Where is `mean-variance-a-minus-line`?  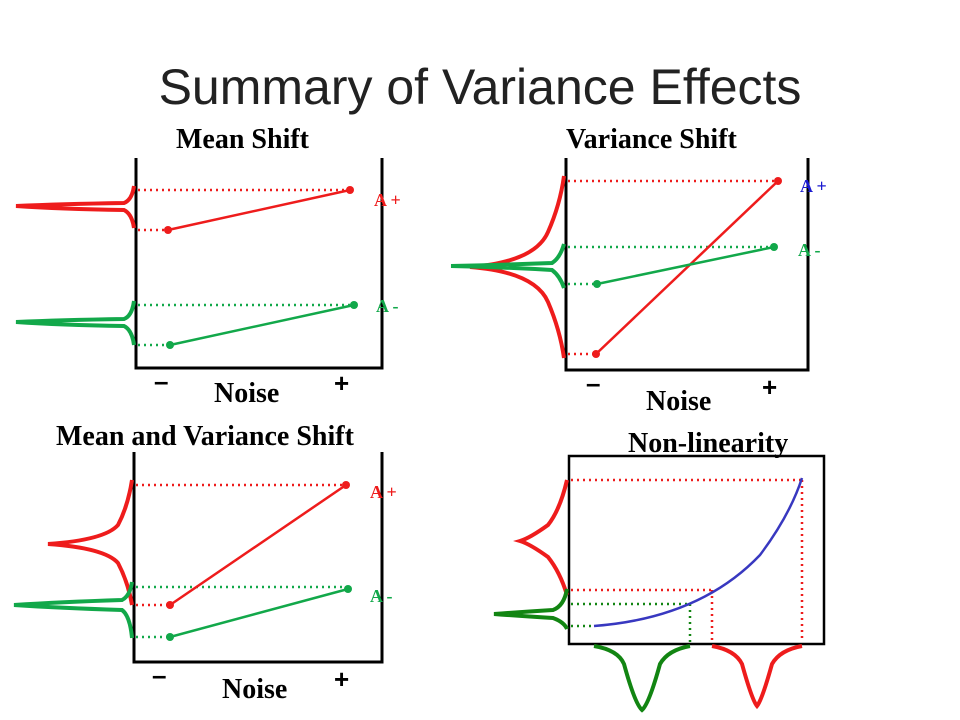
mean-variance-a-minus-line is located at coordinates (259, 613).